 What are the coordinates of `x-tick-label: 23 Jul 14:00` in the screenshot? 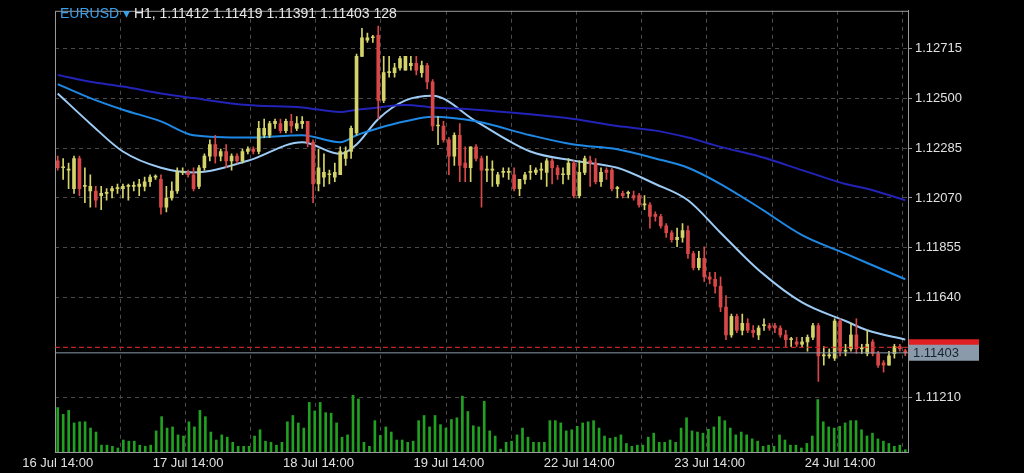 It's located at (710, 463).